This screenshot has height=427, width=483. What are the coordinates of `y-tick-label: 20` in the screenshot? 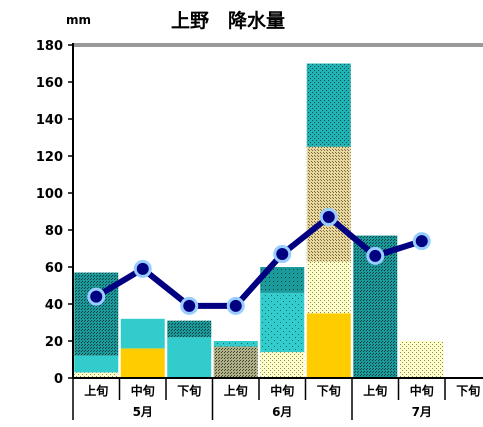 It's located at (54, 342).